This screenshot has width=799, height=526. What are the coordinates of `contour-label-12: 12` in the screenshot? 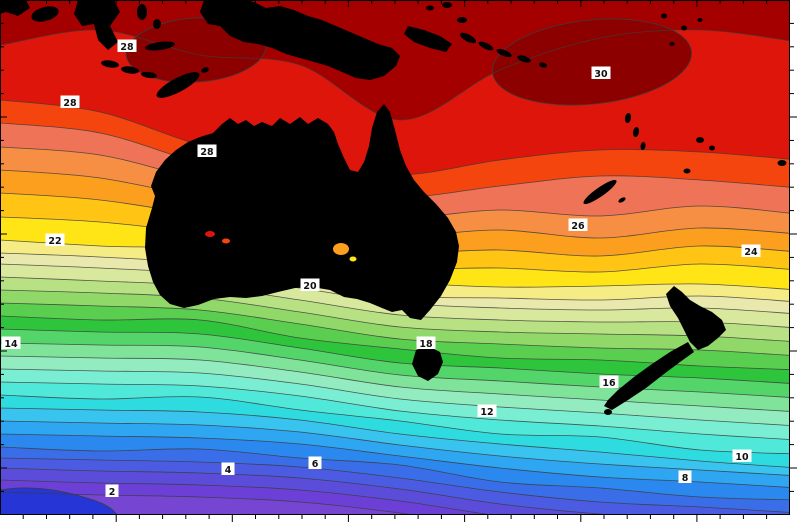 It's located at (487, 411).